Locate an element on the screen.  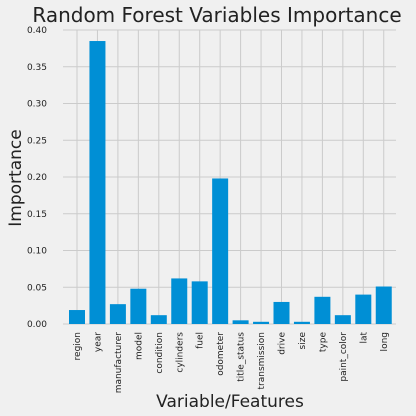
x-tick-label: drive is located at coordinates (283, 343).